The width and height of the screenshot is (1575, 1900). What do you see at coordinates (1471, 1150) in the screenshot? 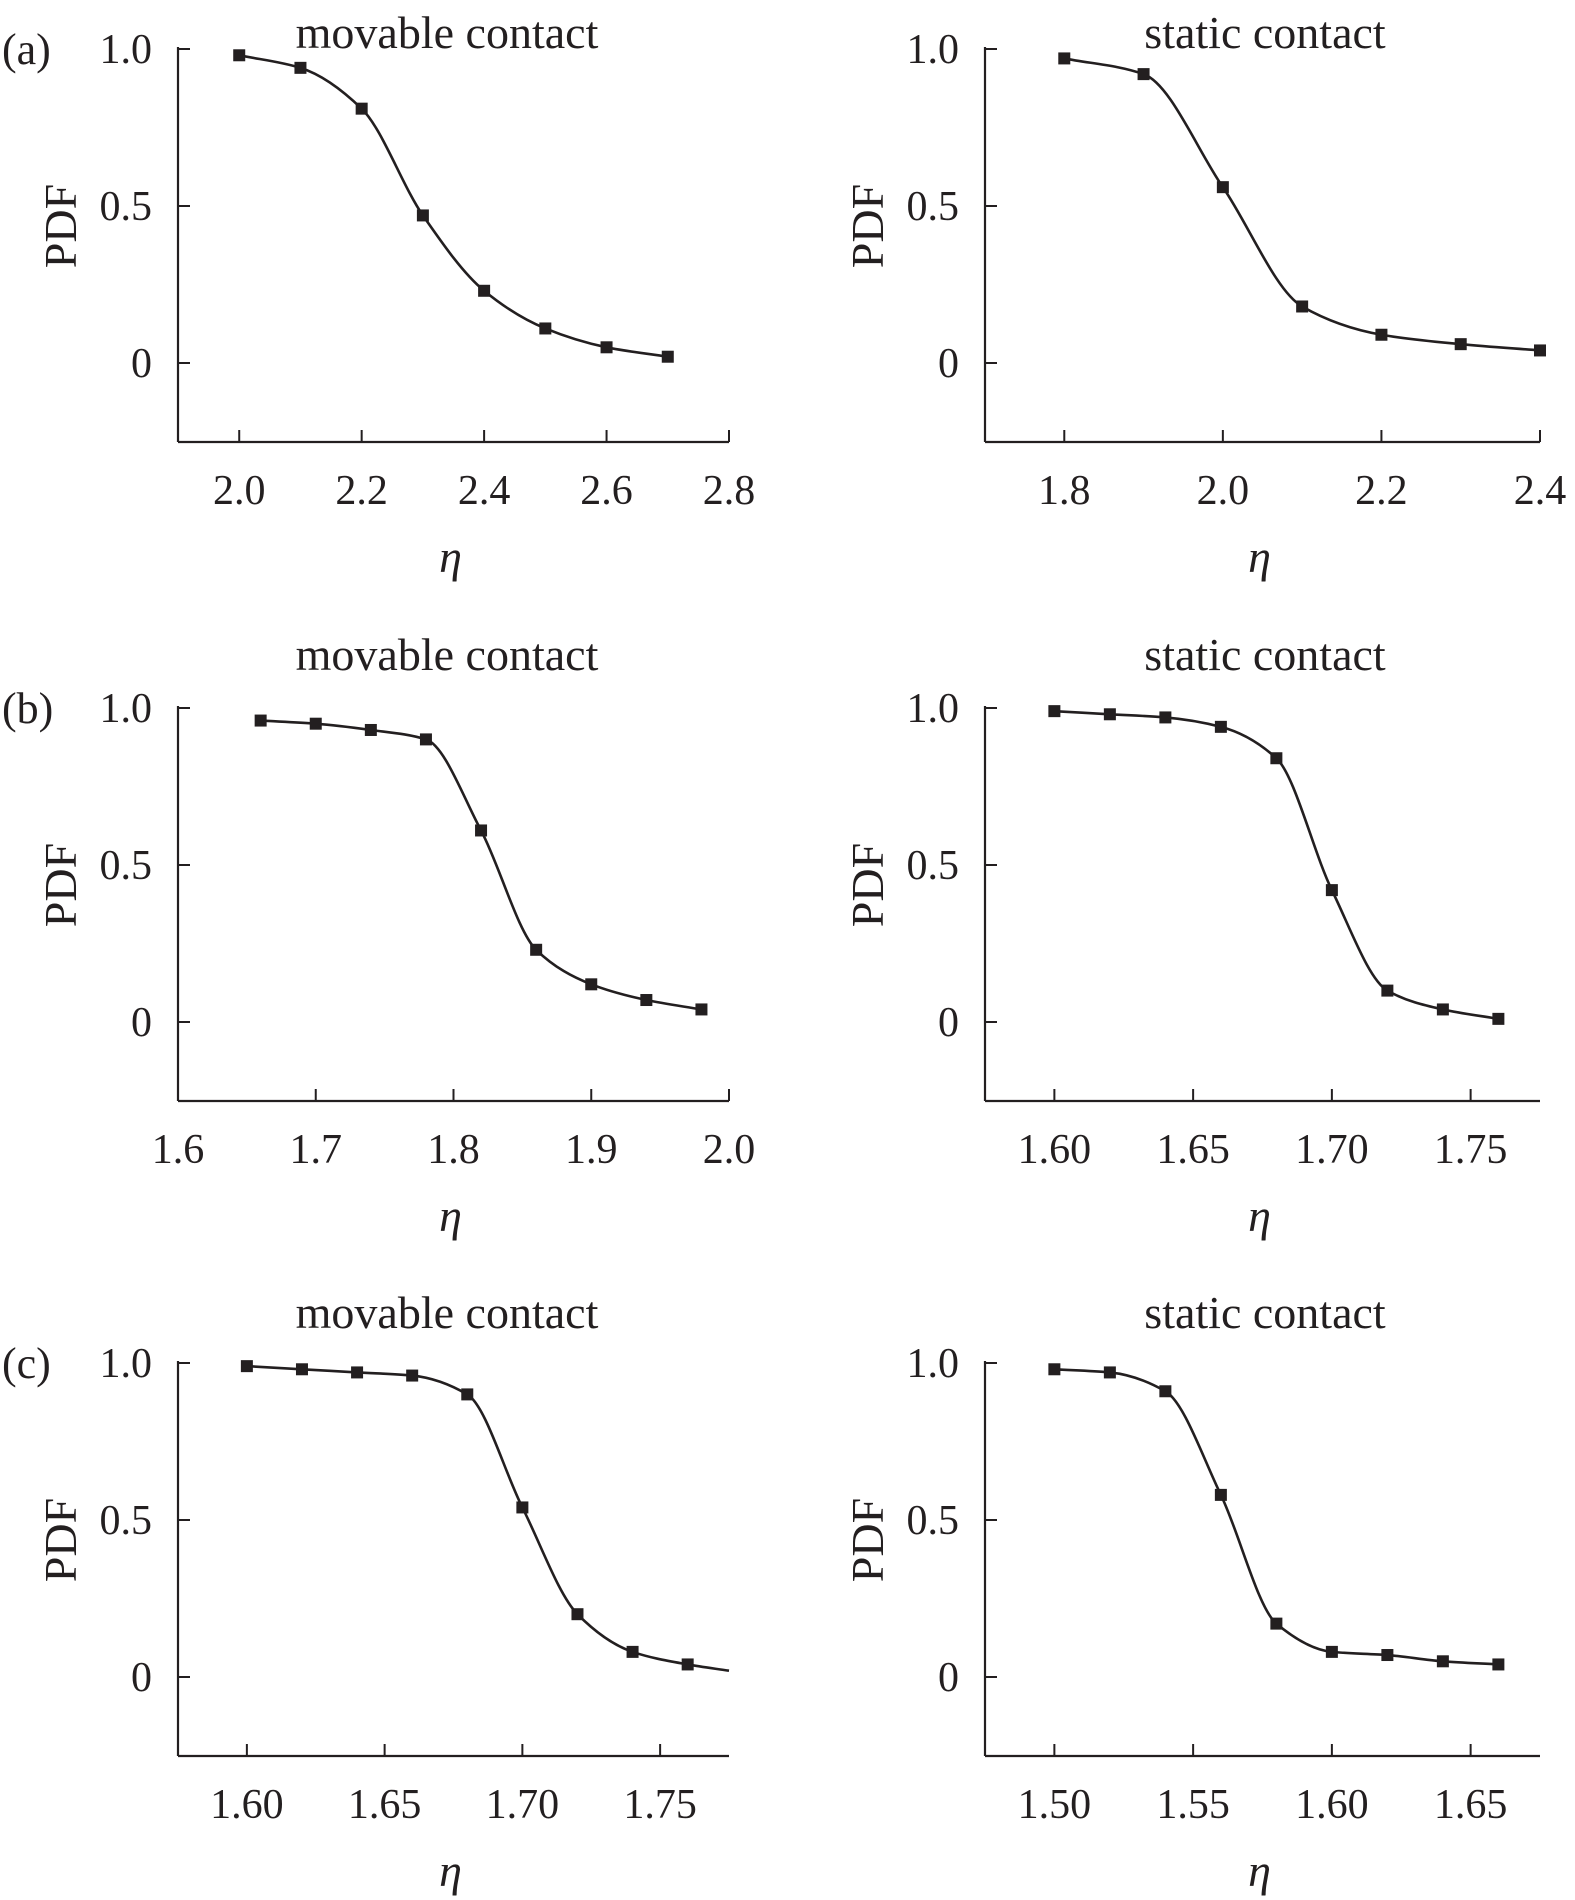
I see `x-tick-label: 1.75` at bounding box center [1471, 1150].